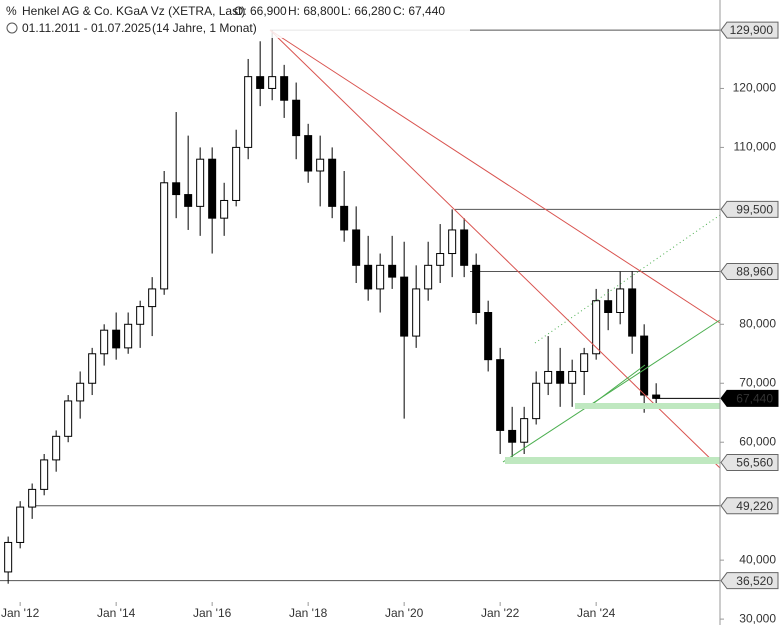 The width and height of the screenshot is (780, 625). I want to click on quote: O: 66,900, so click(260, 11).